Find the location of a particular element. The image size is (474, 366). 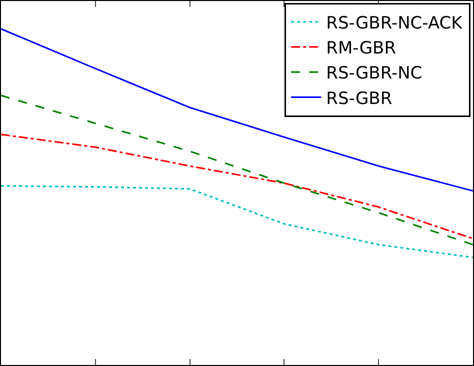

legend-label: RS-GBR-NC-ACK is located at coordinates (395, 24).